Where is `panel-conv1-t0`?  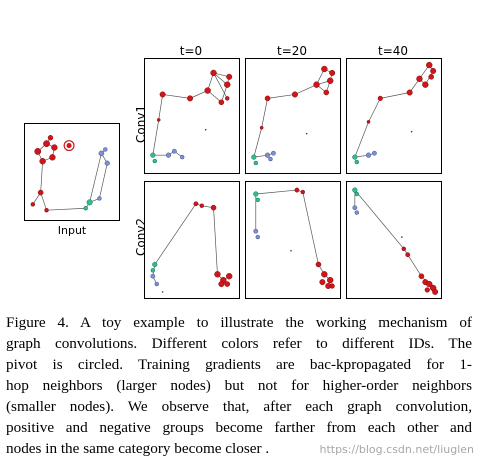
panel-conv1-t0 is located at coordinates (192, 116).